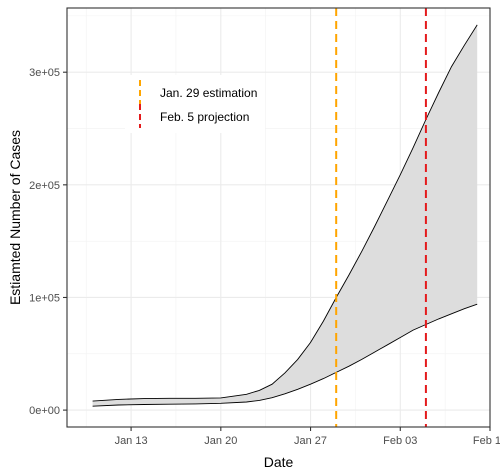  I want to click on x-axis-title: Date, so click(279, 462).